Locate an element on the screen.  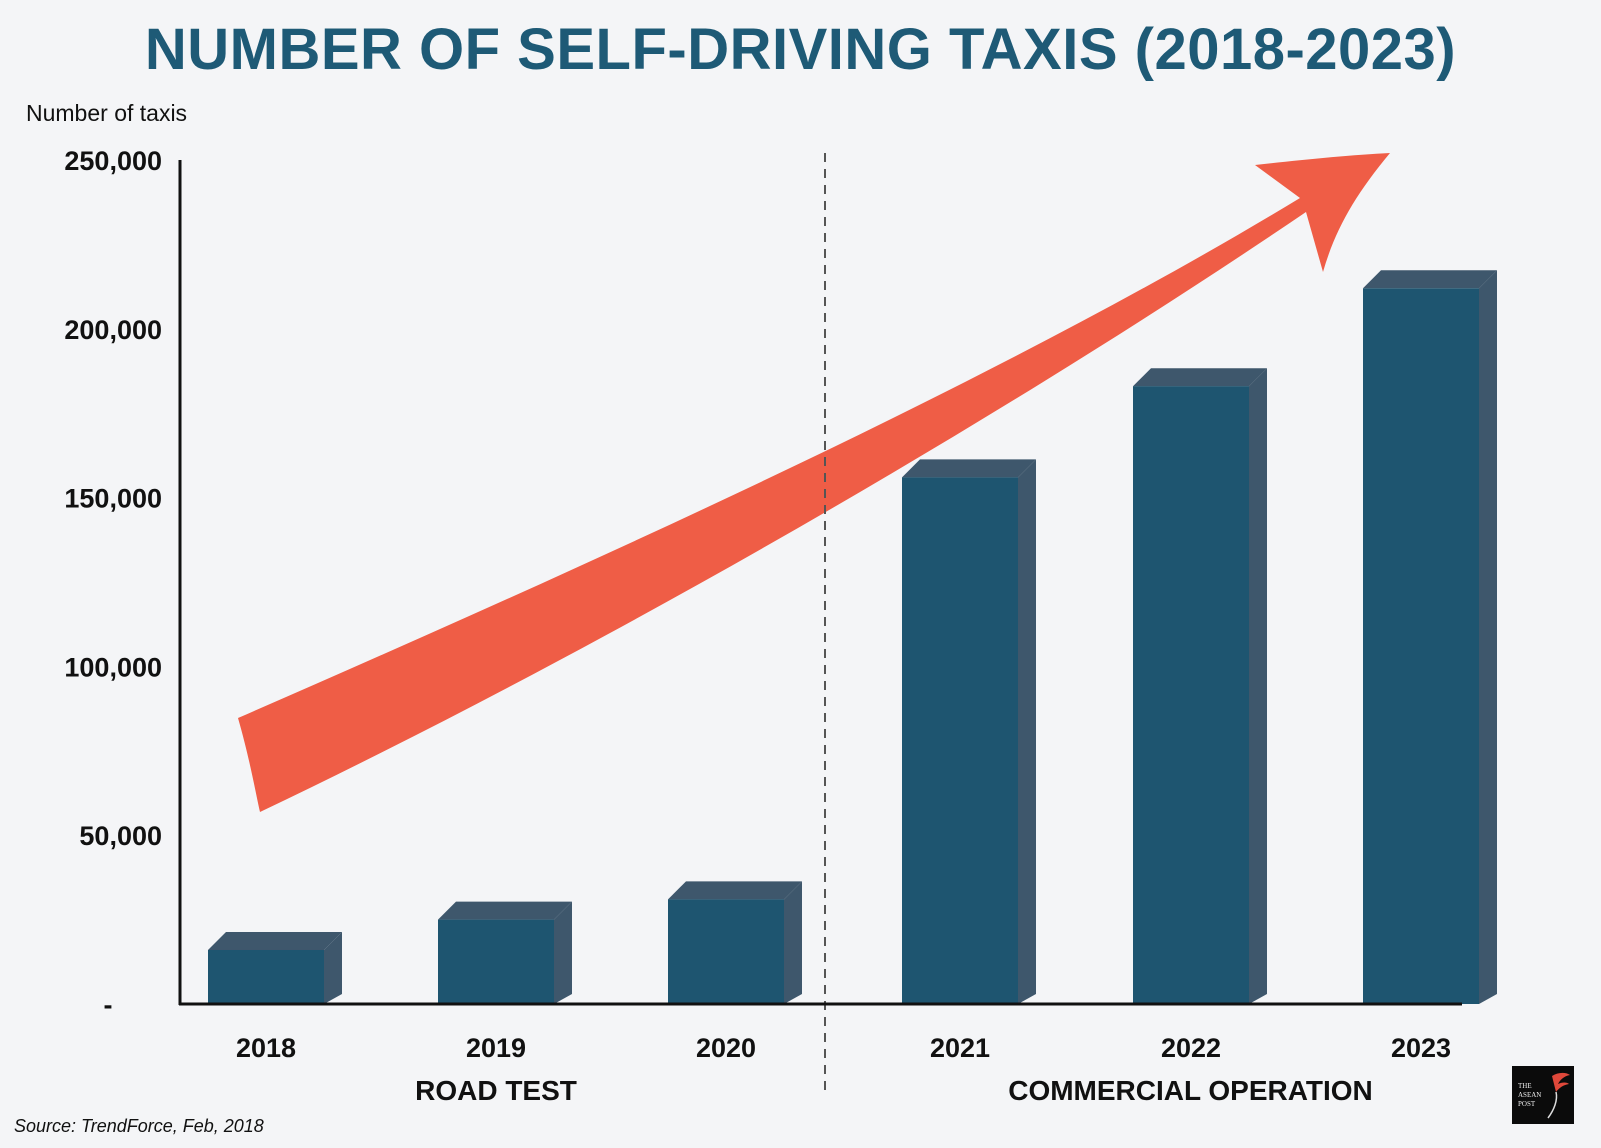
svg-text: ASEAN is located at coordinates (1529, 1095).